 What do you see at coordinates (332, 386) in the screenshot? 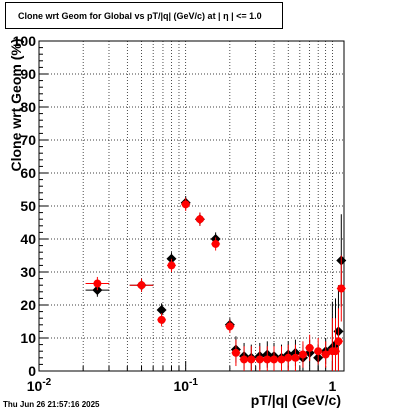
I see `x-tick-label: 1` at bounding box center [332, 386].